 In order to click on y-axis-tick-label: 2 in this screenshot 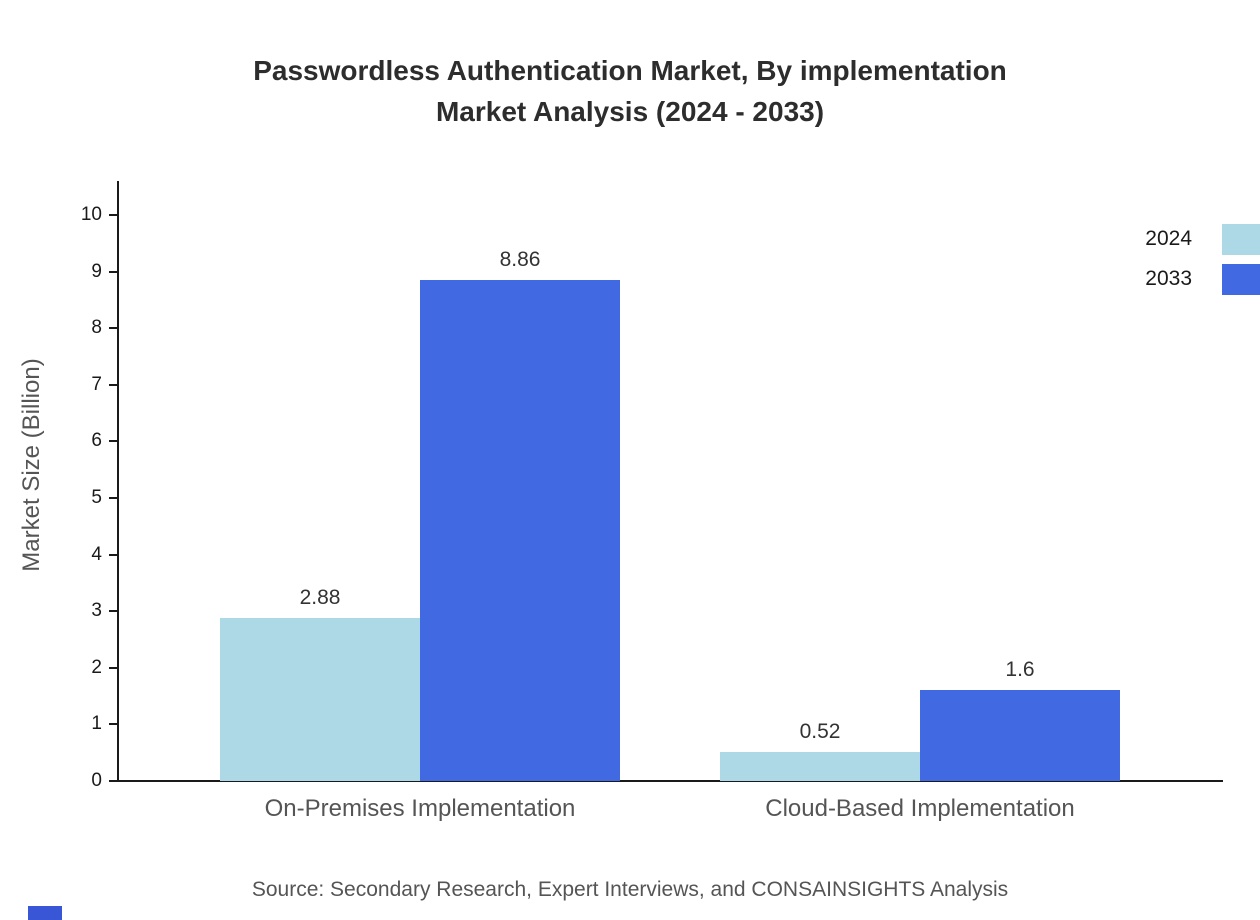, I will do `click(96, 667)`.